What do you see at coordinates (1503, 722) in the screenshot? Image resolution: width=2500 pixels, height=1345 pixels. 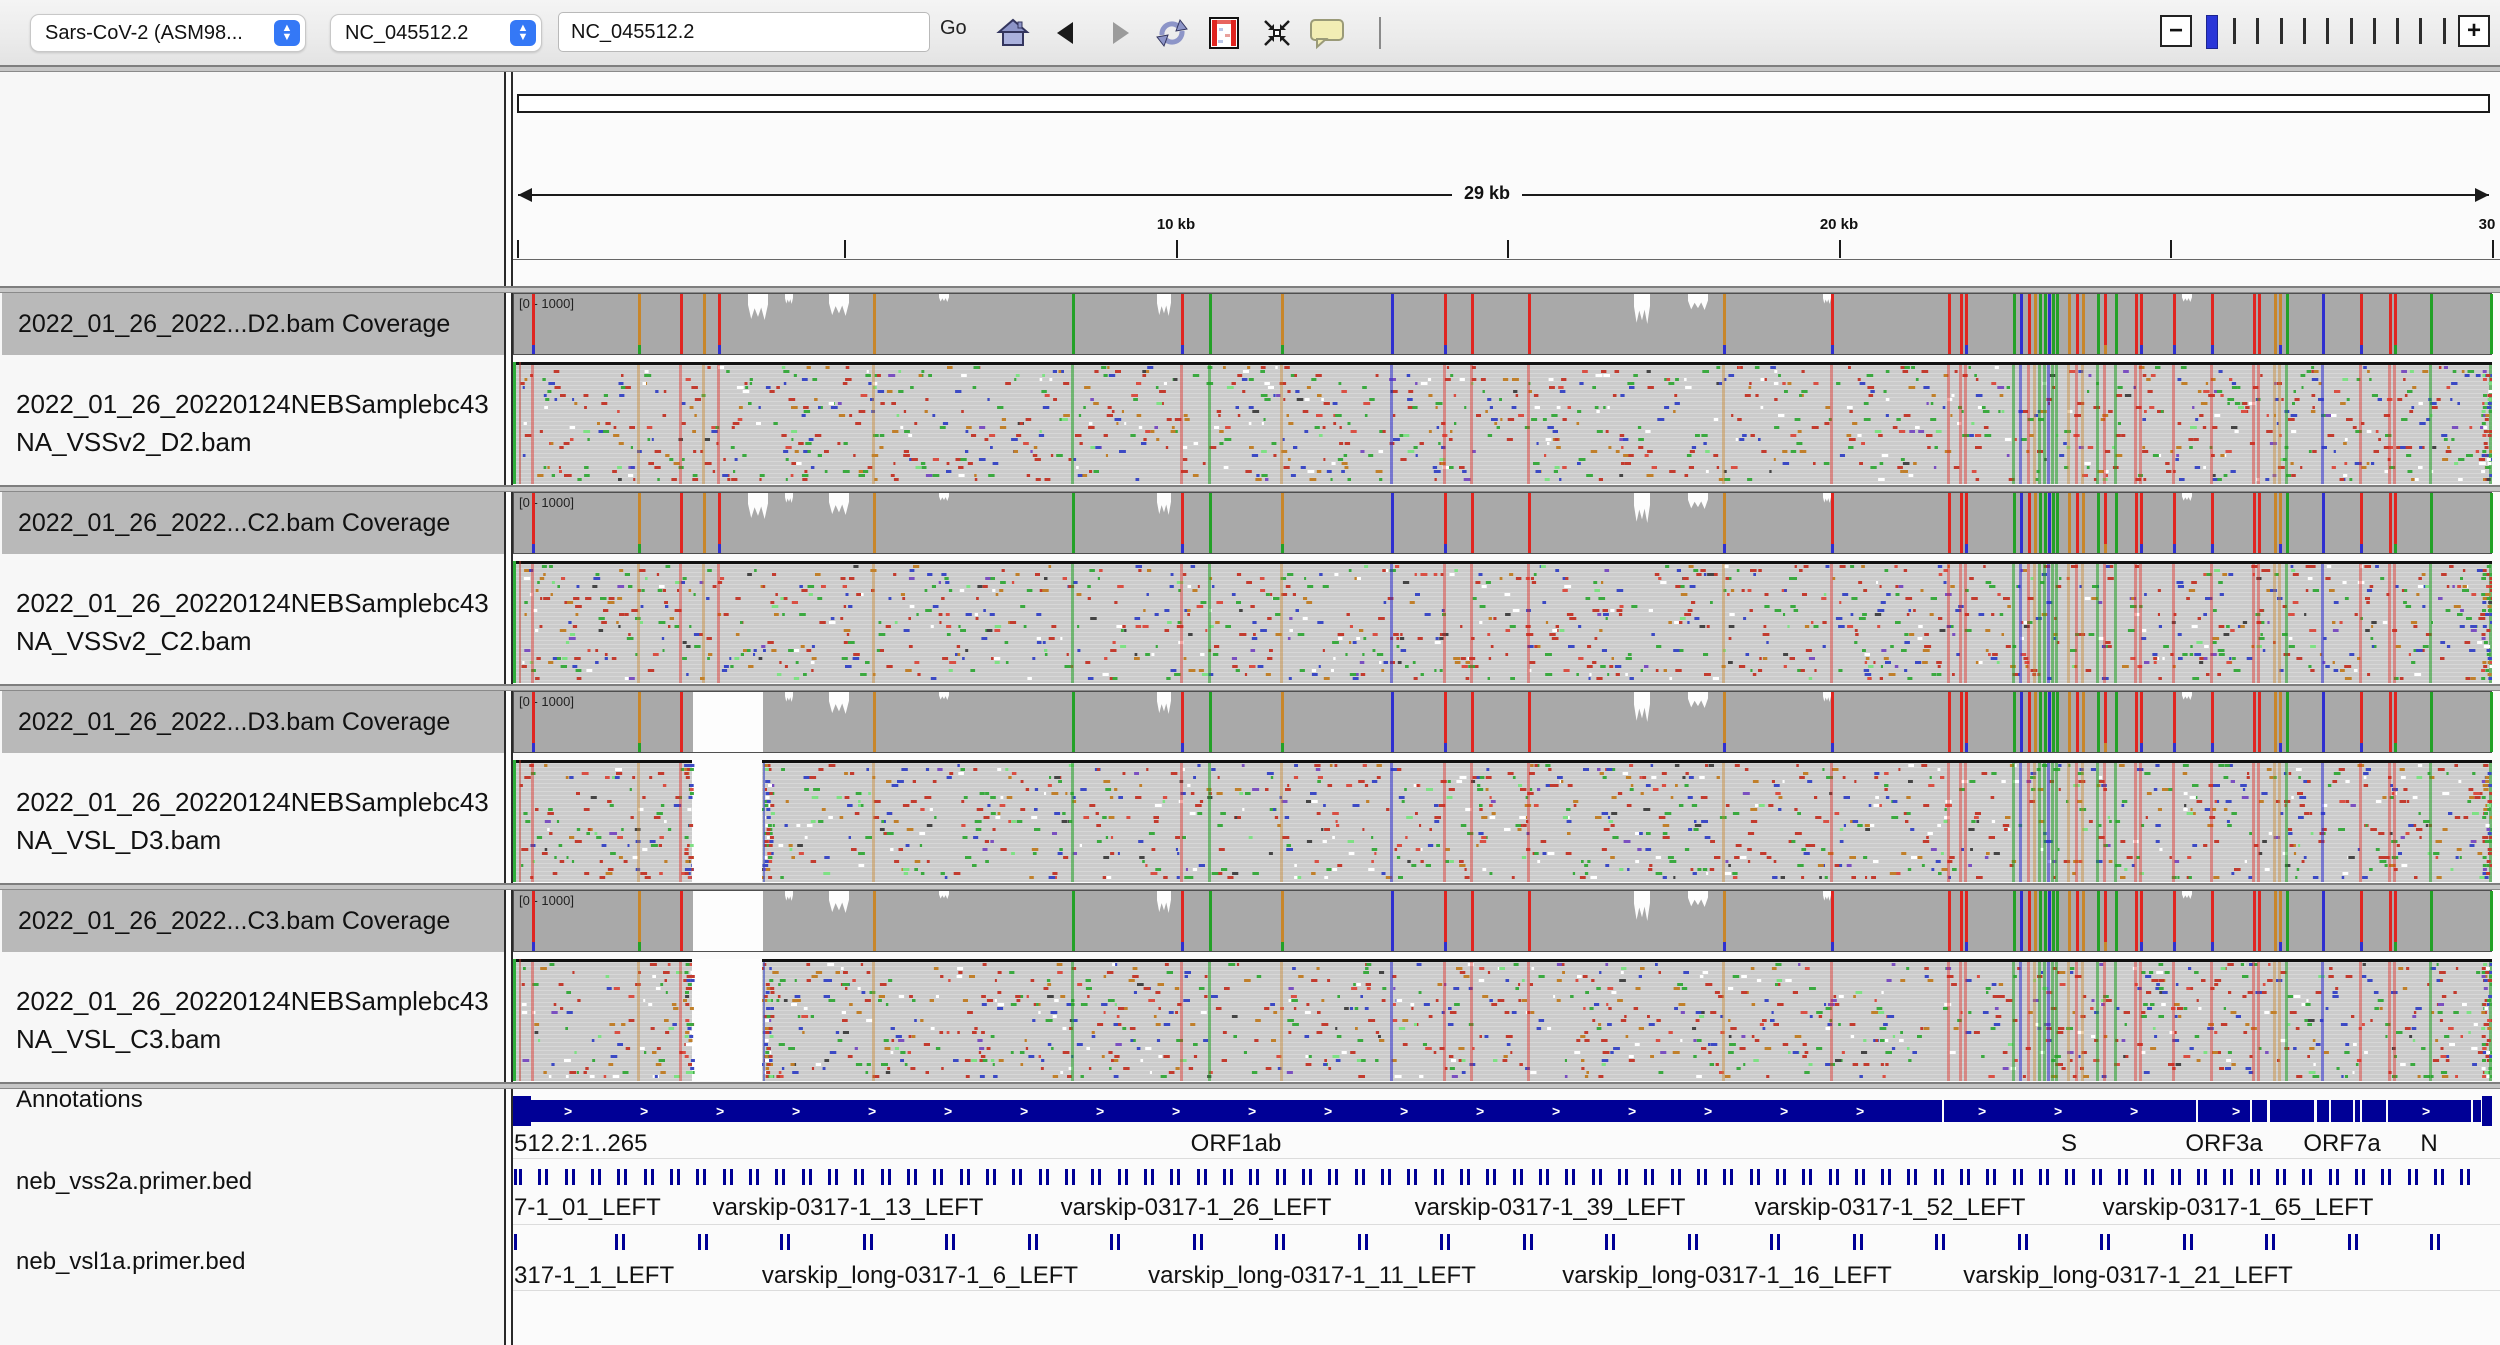 I see `coverage-track: [0 - 1000]` at bounding box center [1503, 722].